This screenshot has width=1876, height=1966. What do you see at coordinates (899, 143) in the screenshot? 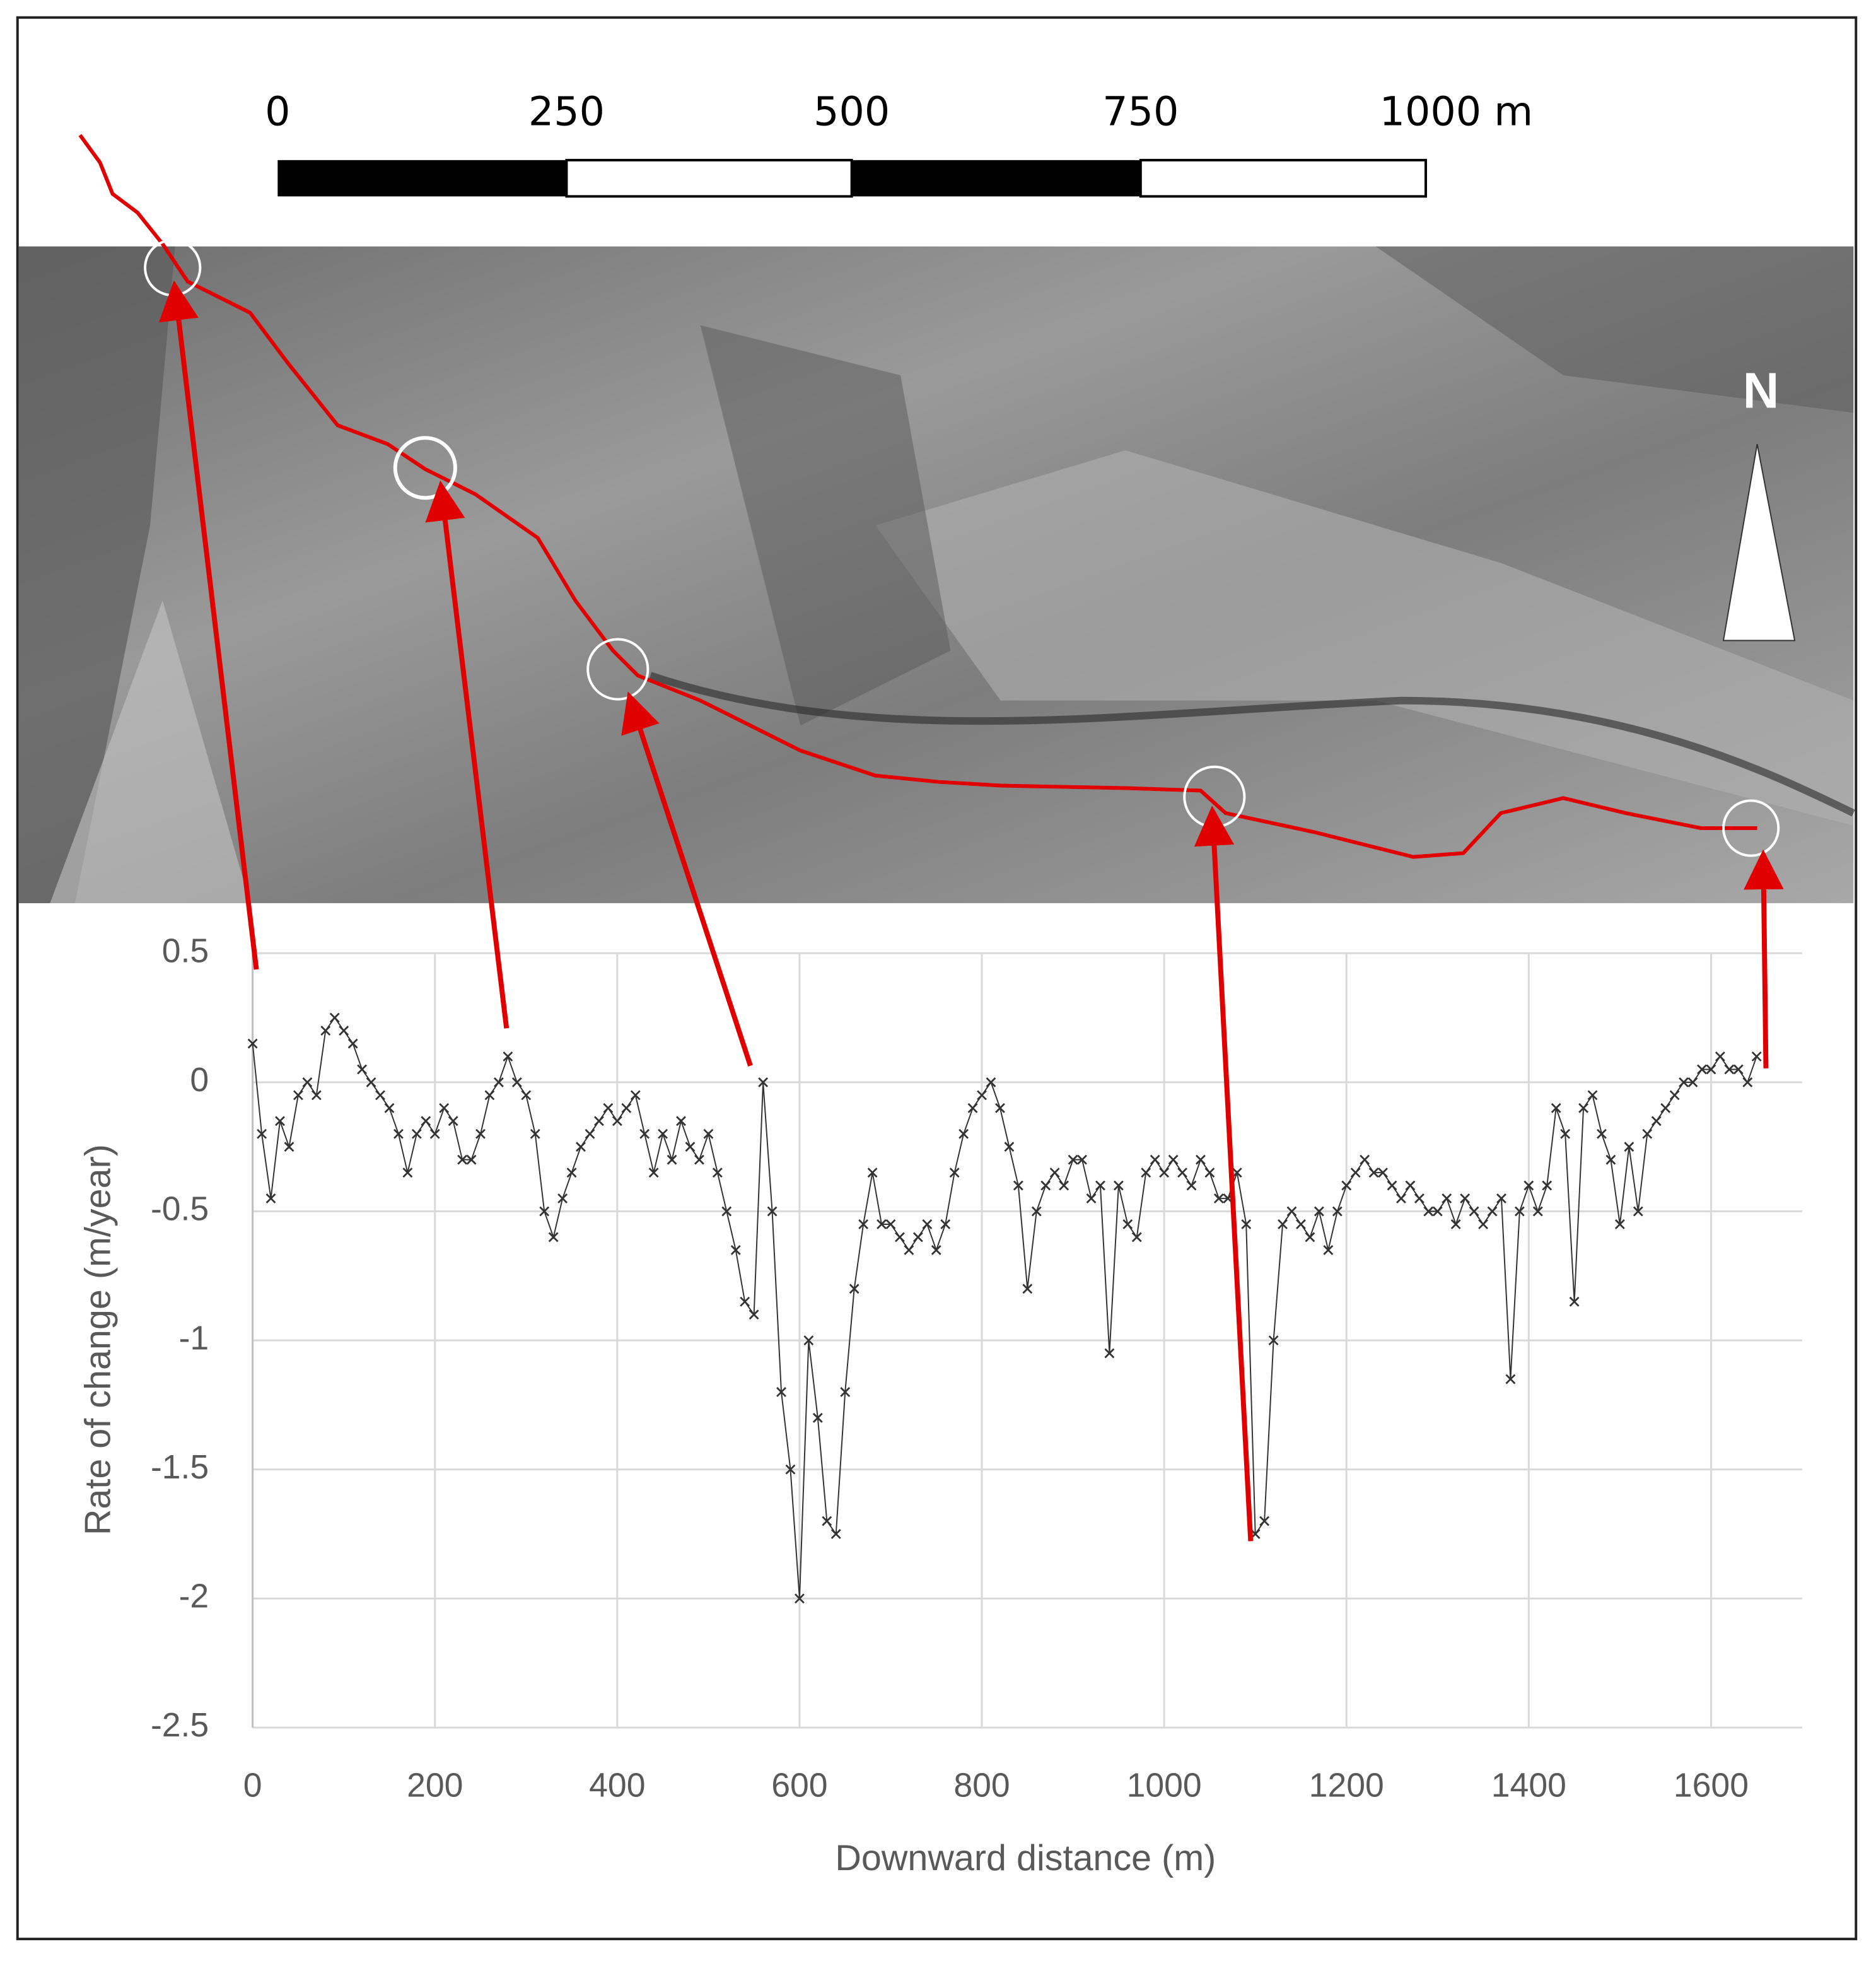
I see `scale-bar: 0 250 500 750 1000 m` at bounding box center [899, 143].